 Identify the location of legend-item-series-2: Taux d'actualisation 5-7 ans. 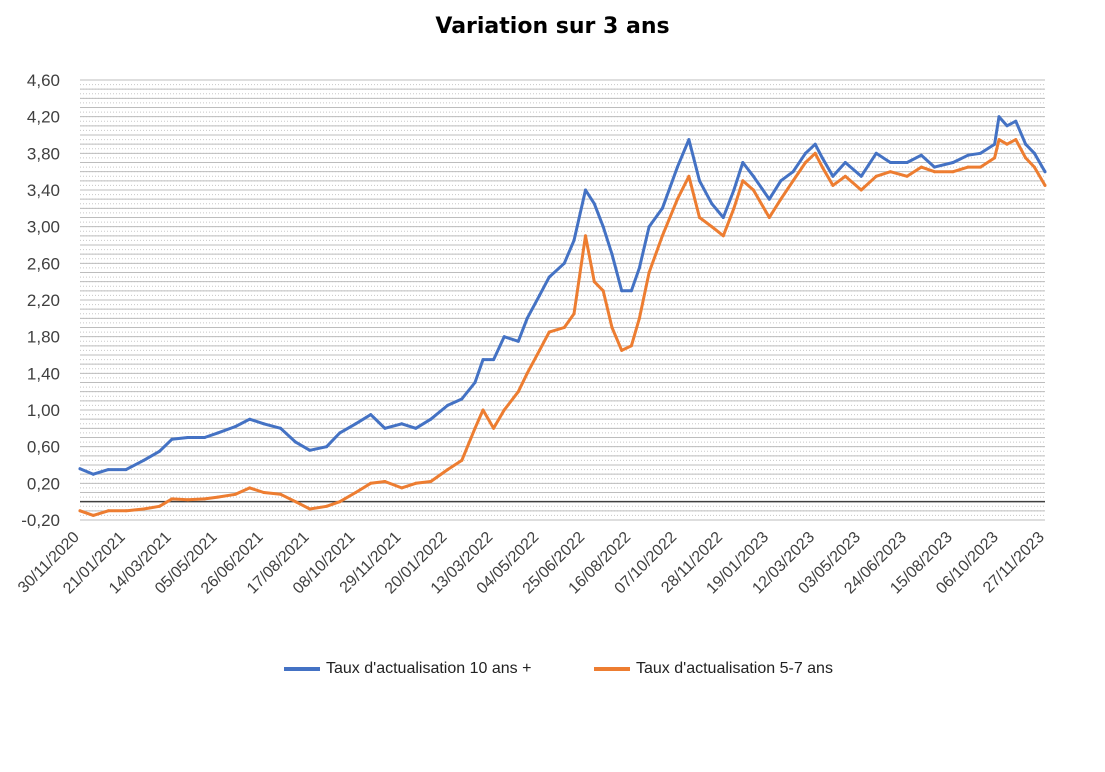
(713, 669).